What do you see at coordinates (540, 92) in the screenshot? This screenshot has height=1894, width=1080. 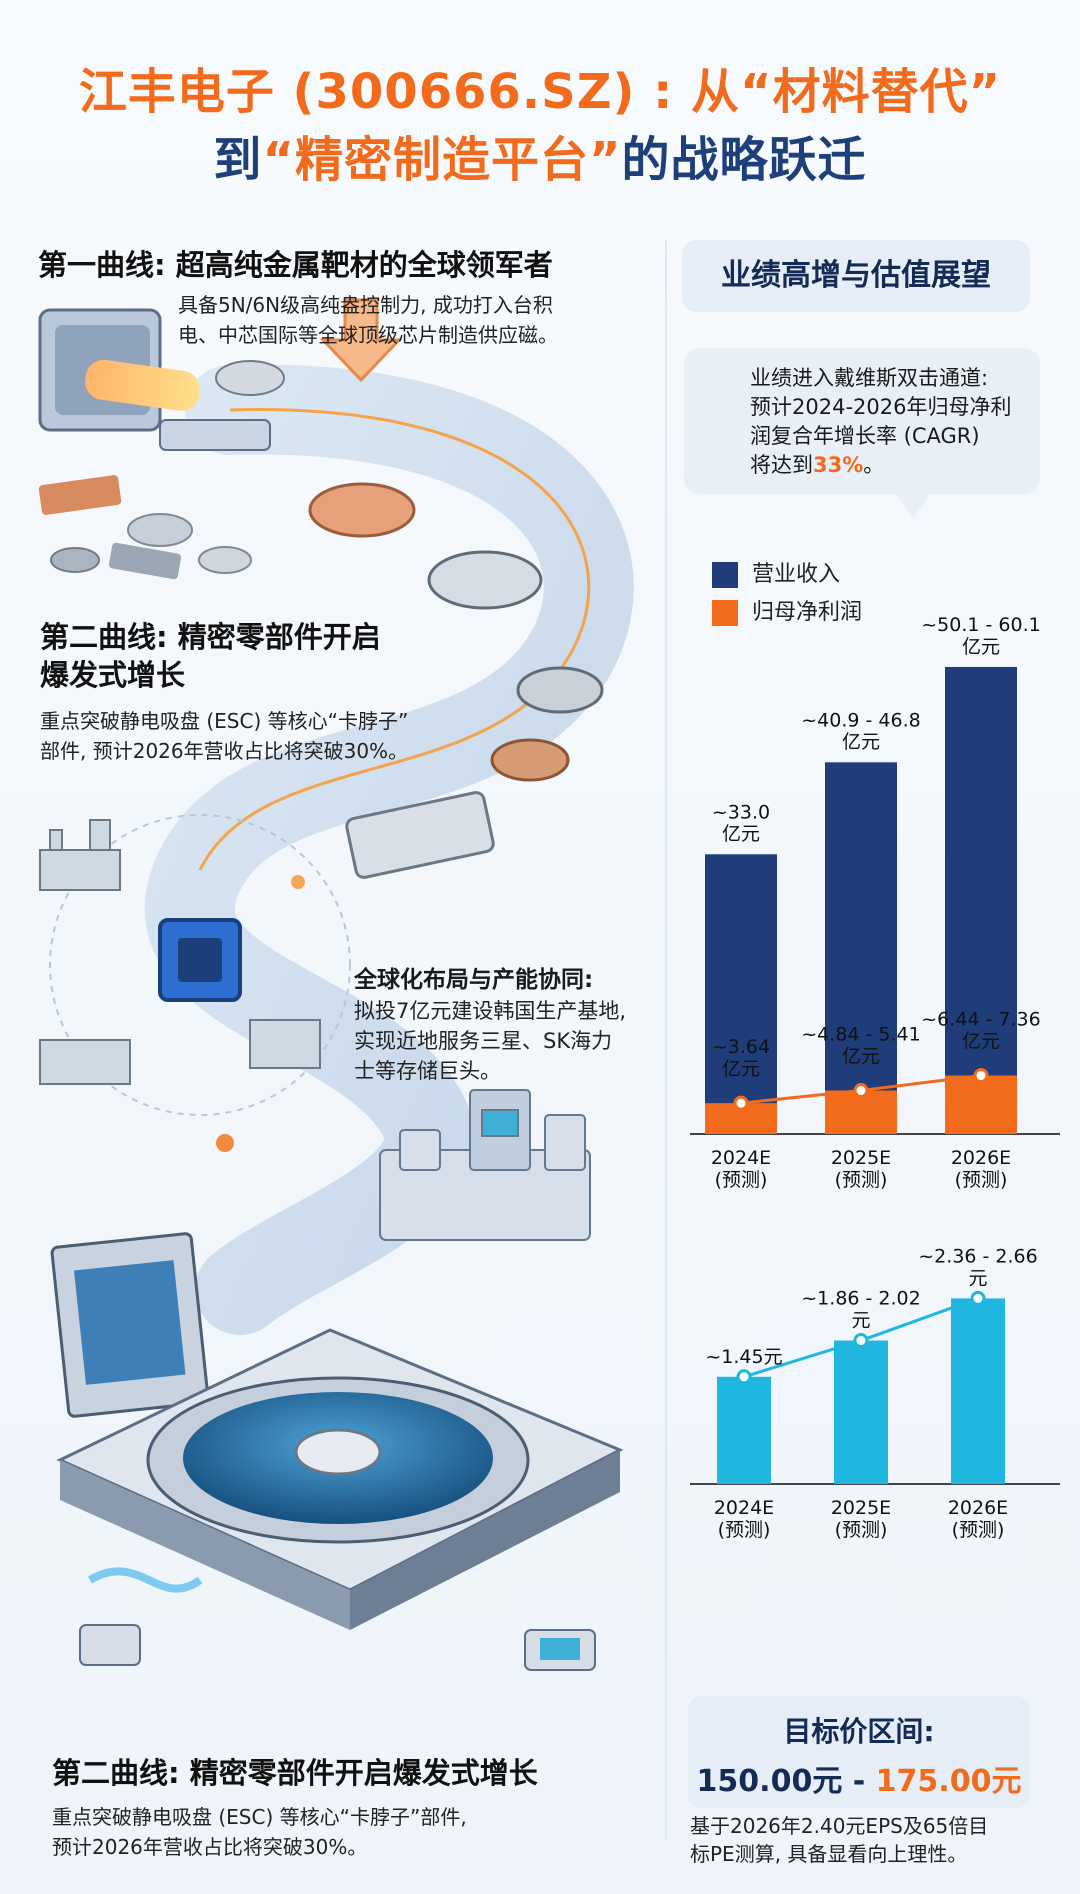 I see `page-title-line1: 江丰电子 (300666.SZ) : 从“材料替代”` at bounding box center [540, 92].